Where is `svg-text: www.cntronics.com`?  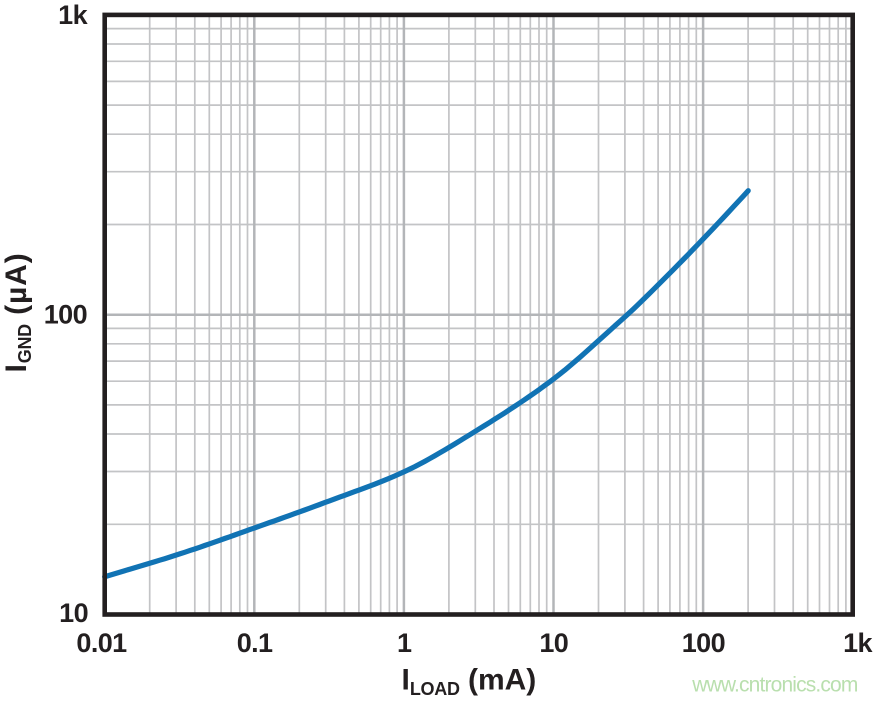
svg-text: www.cntronics.com is located at coordinates (774, 685).